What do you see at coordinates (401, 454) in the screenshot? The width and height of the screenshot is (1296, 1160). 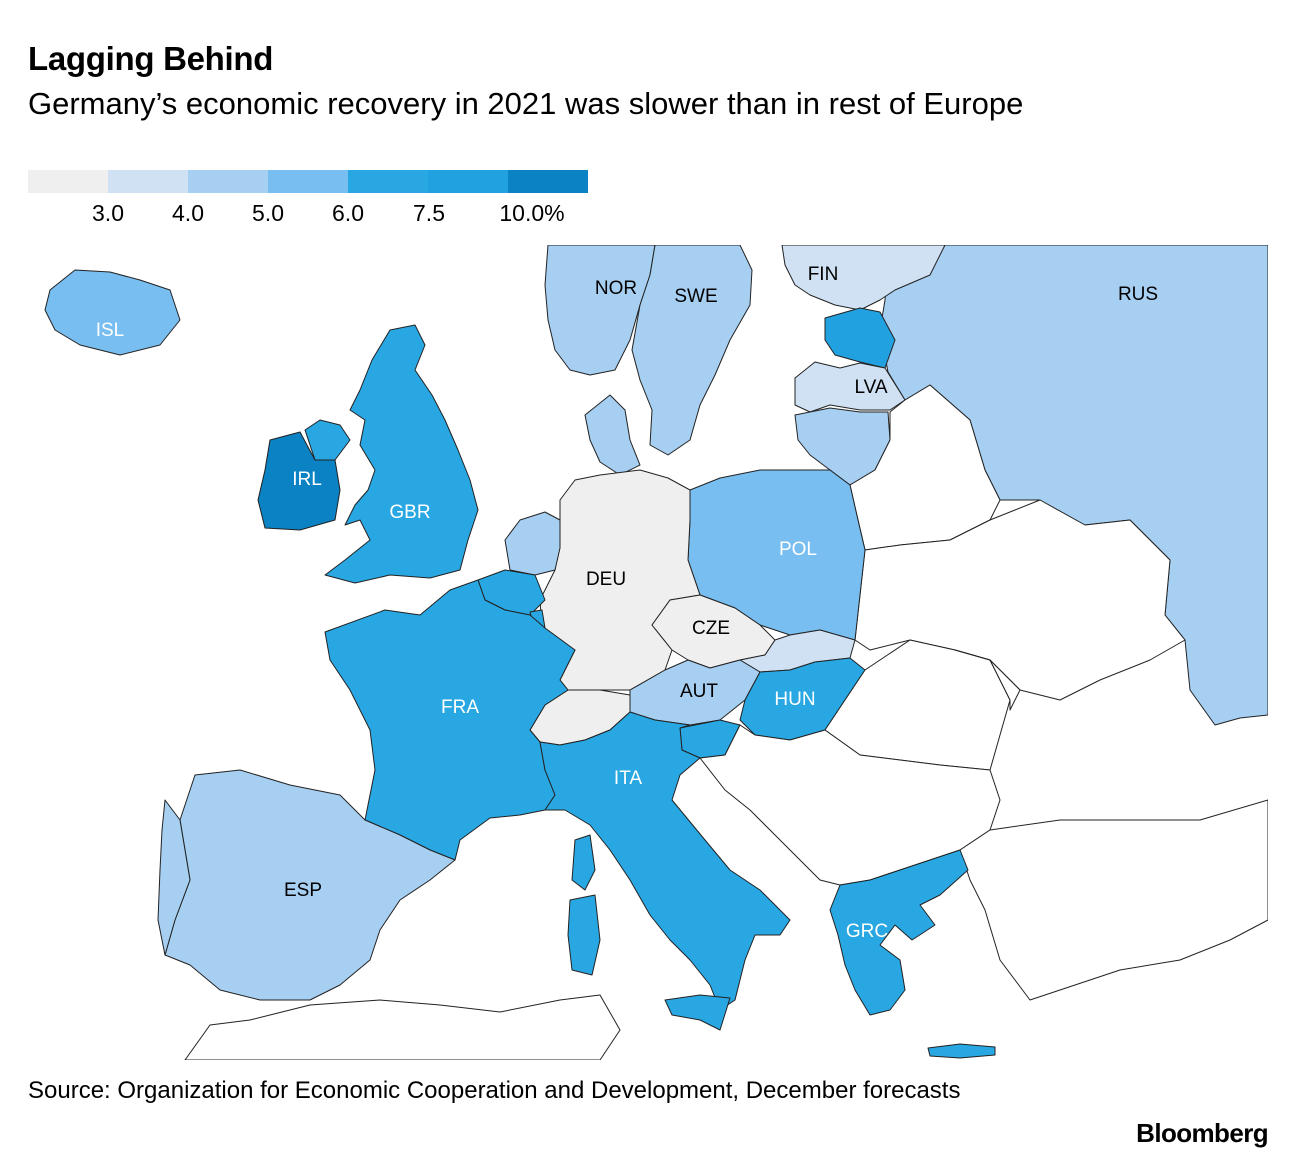 I see `country-gbr` at bounding box center [401, 454].